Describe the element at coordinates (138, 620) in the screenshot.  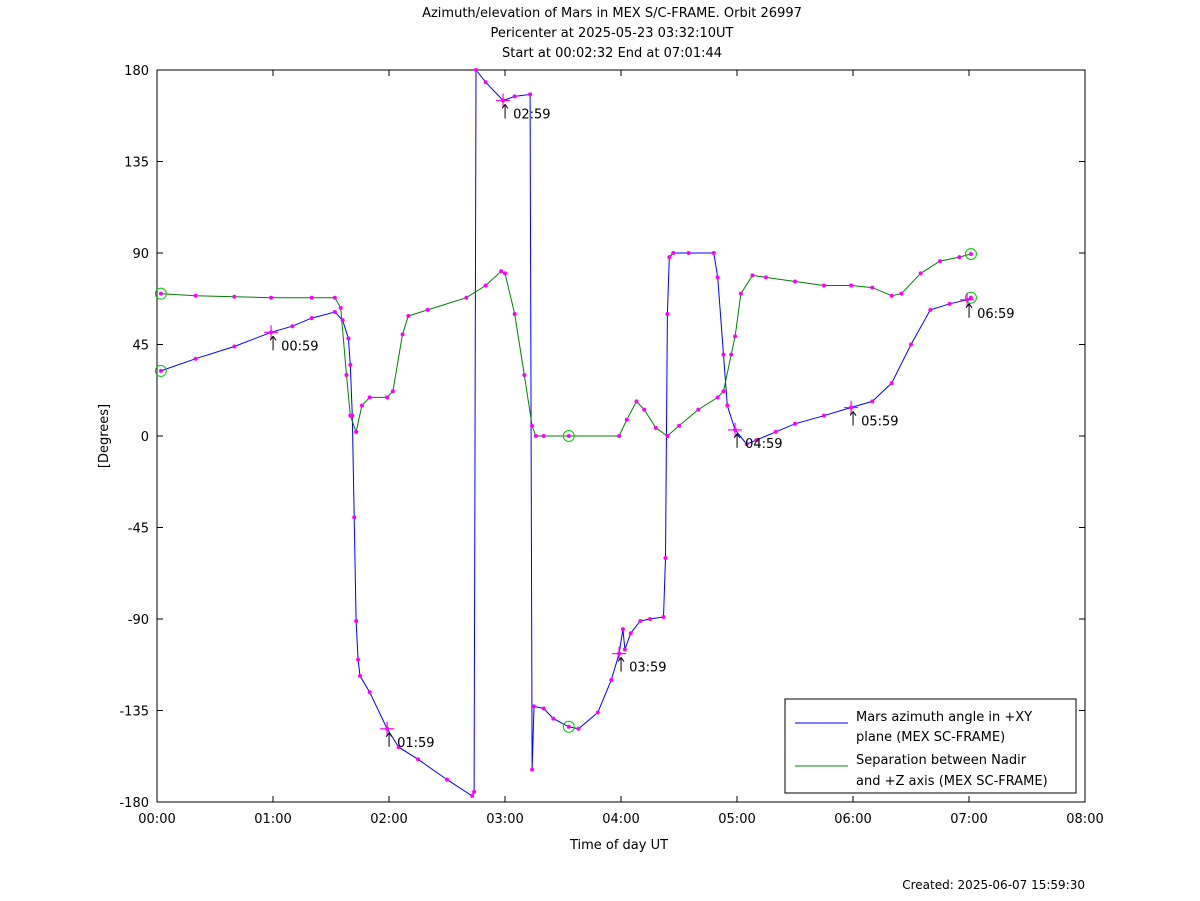
I see `y-tick-label-6: -90` at that location.